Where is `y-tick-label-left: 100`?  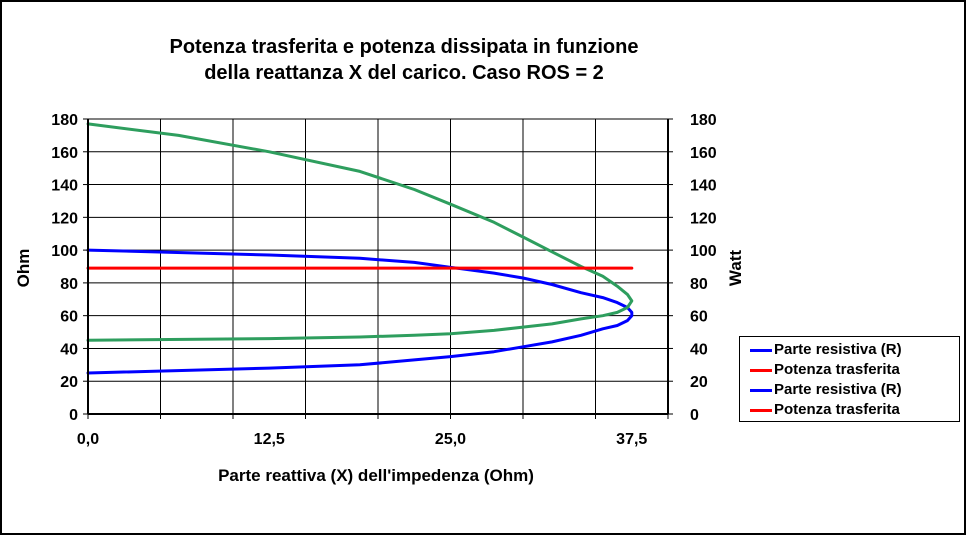 y-tick-label-left: 100 is located at coordinates (64, 251).